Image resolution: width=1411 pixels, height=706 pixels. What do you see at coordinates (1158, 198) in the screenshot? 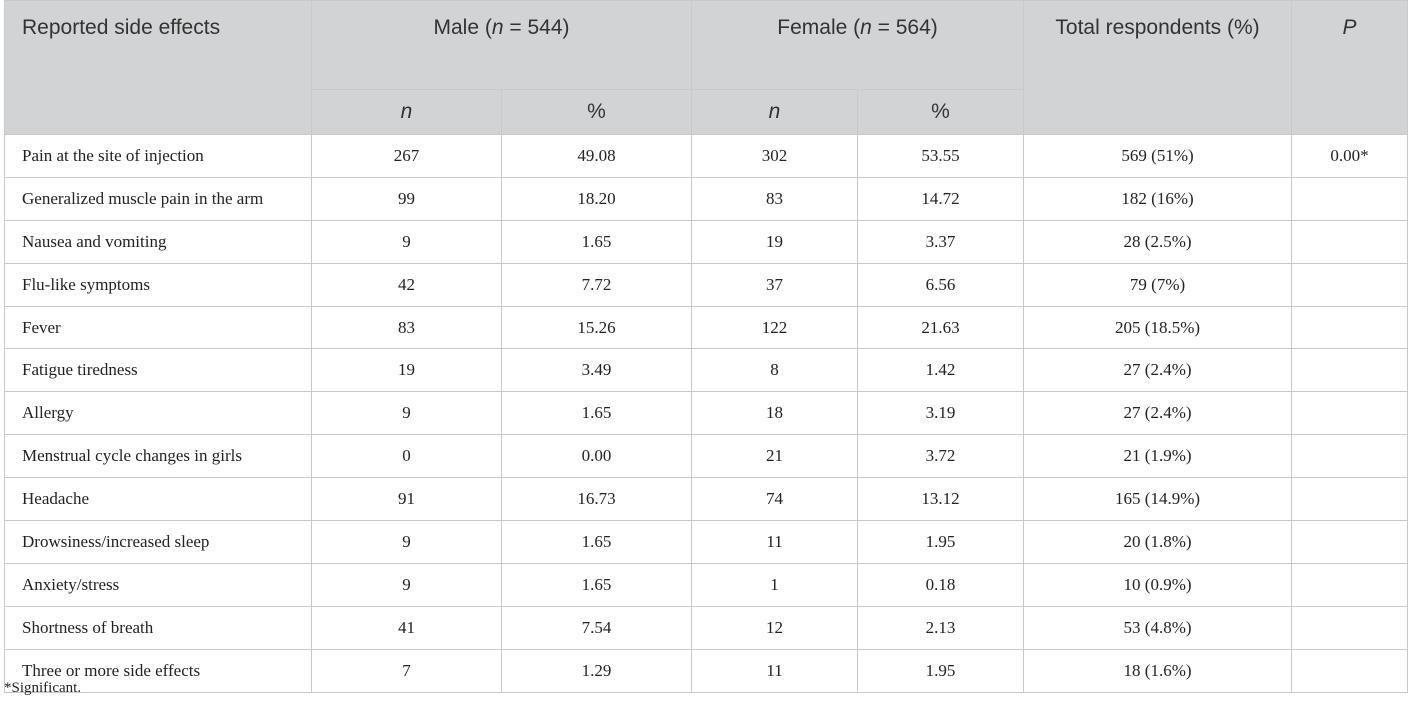
I see `cell-total-respondents: 182 (16%)` at bounding box center [1158, 198].